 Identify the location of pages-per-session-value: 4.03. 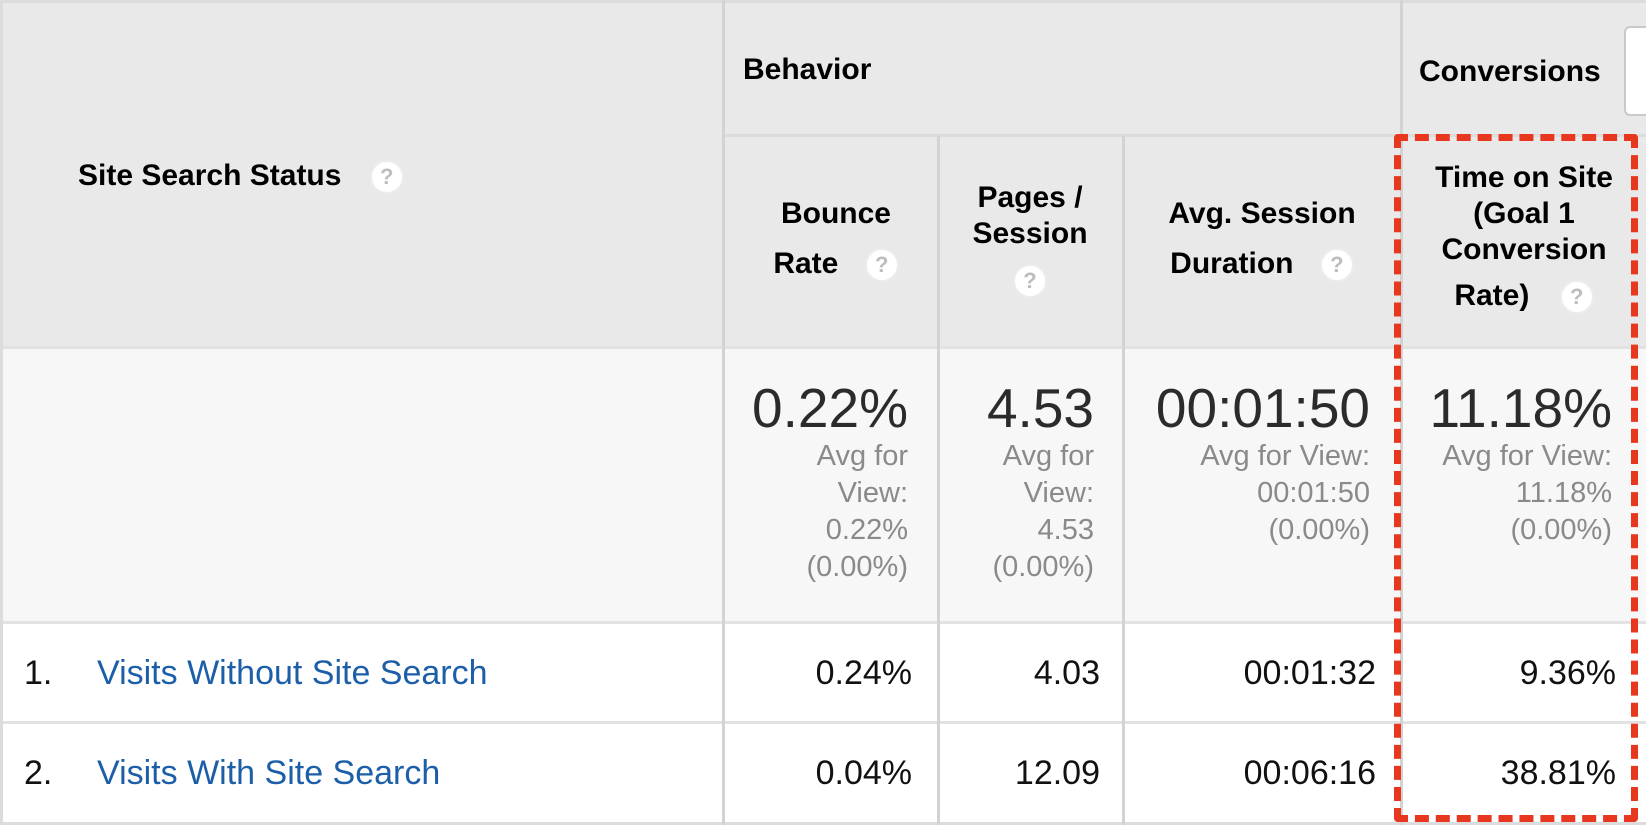
(1066, 673).